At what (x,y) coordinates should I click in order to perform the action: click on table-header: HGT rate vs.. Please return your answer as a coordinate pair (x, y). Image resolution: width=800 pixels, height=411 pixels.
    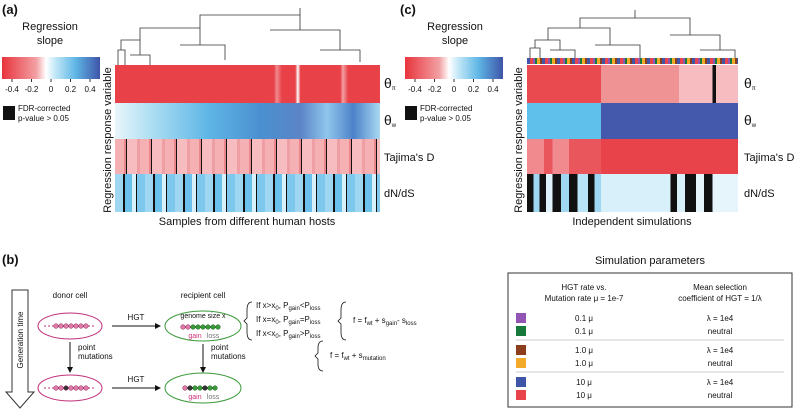
    Looking at the image, I should click on (583, 287).